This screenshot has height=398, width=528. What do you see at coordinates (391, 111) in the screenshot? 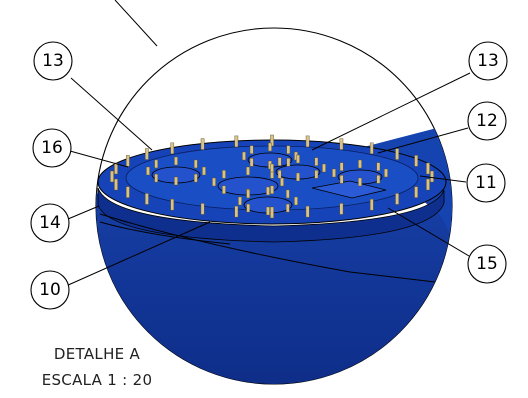
I see `leader-13-right` at bounding box center [391, 111].